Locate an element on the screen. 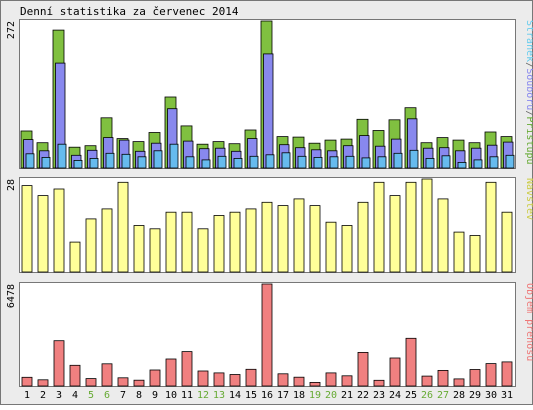  bar-traffic-stránek-day-1 is located at coordinates (30, 161).